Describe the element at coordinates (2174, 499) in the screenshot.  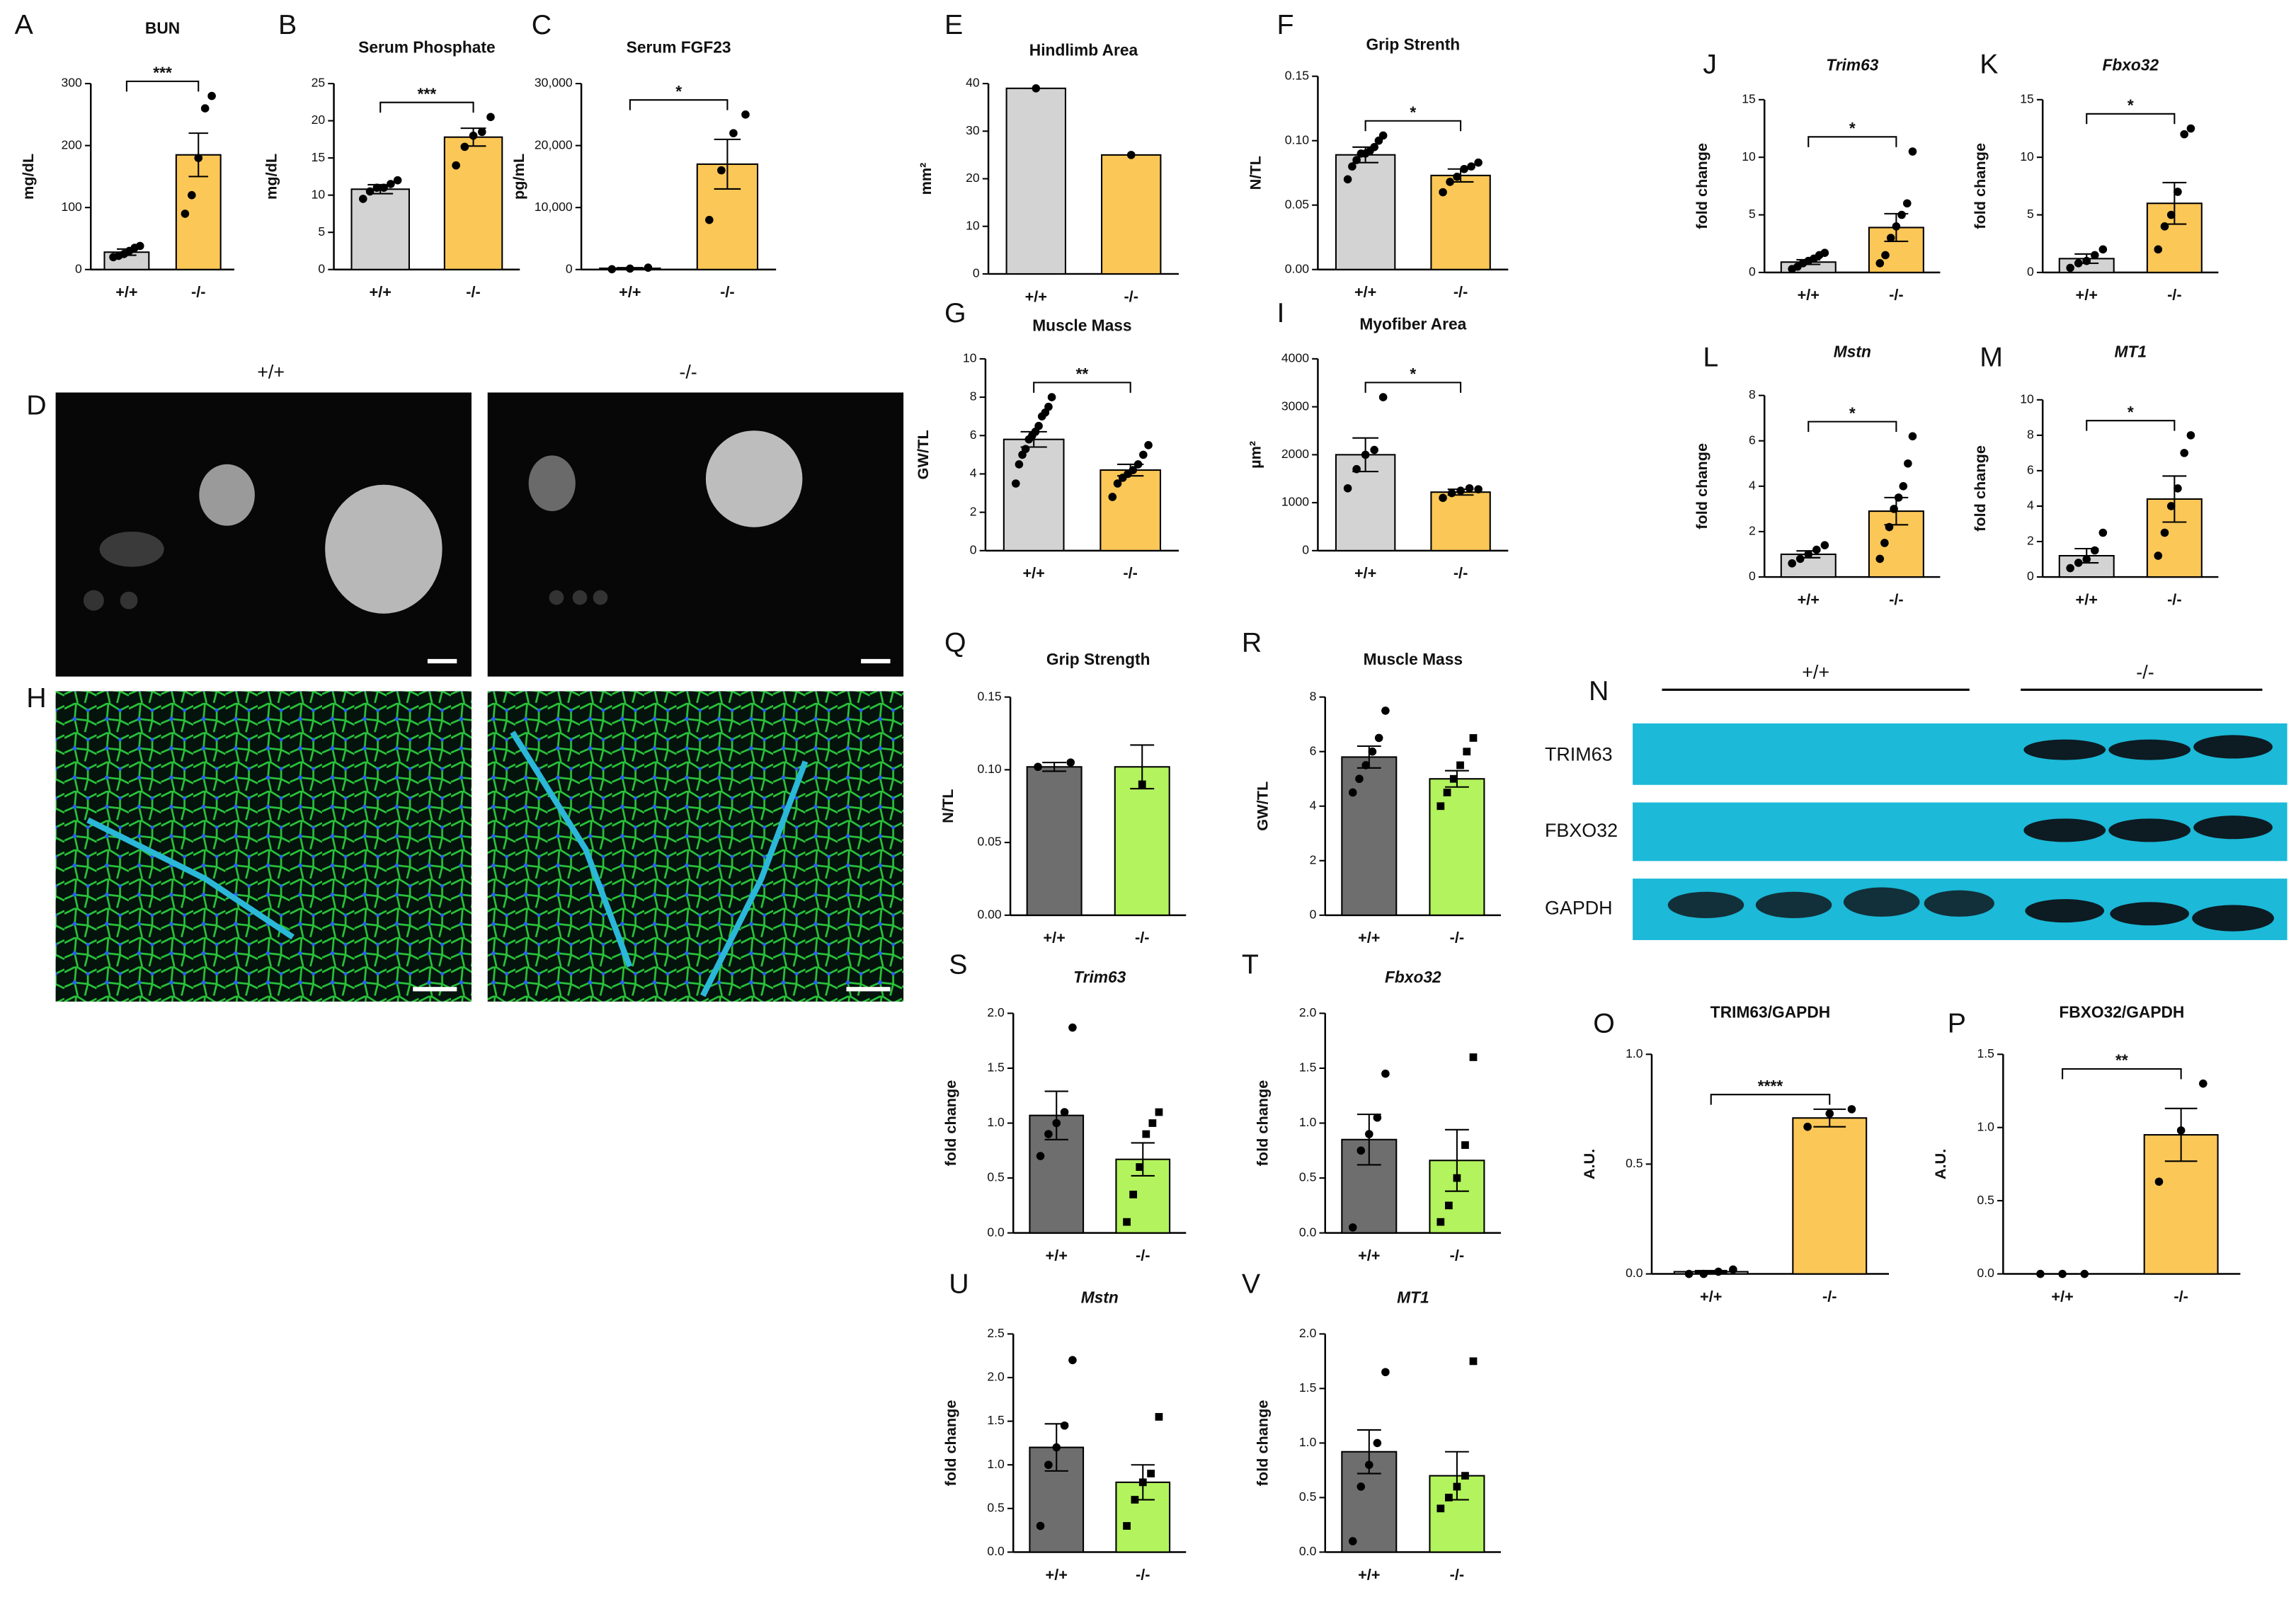
I see `error-bar` at that location.